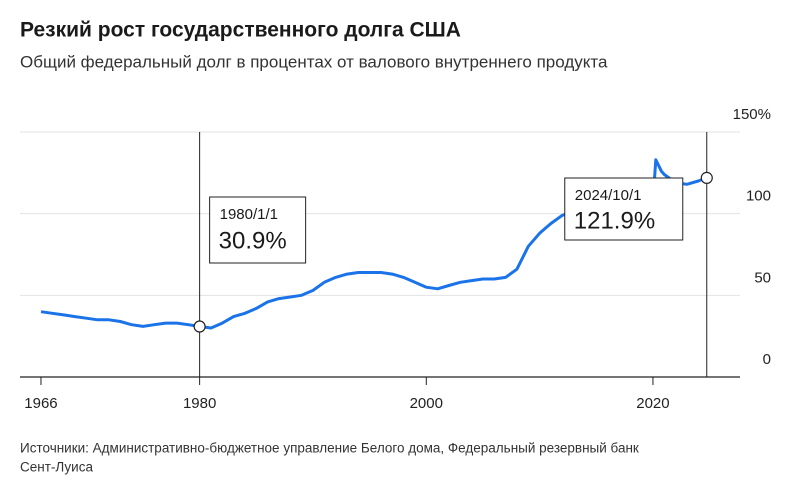 This screenshot has height=485, width=800. I want to click on y-tick-label: 100, so click(758, 196).